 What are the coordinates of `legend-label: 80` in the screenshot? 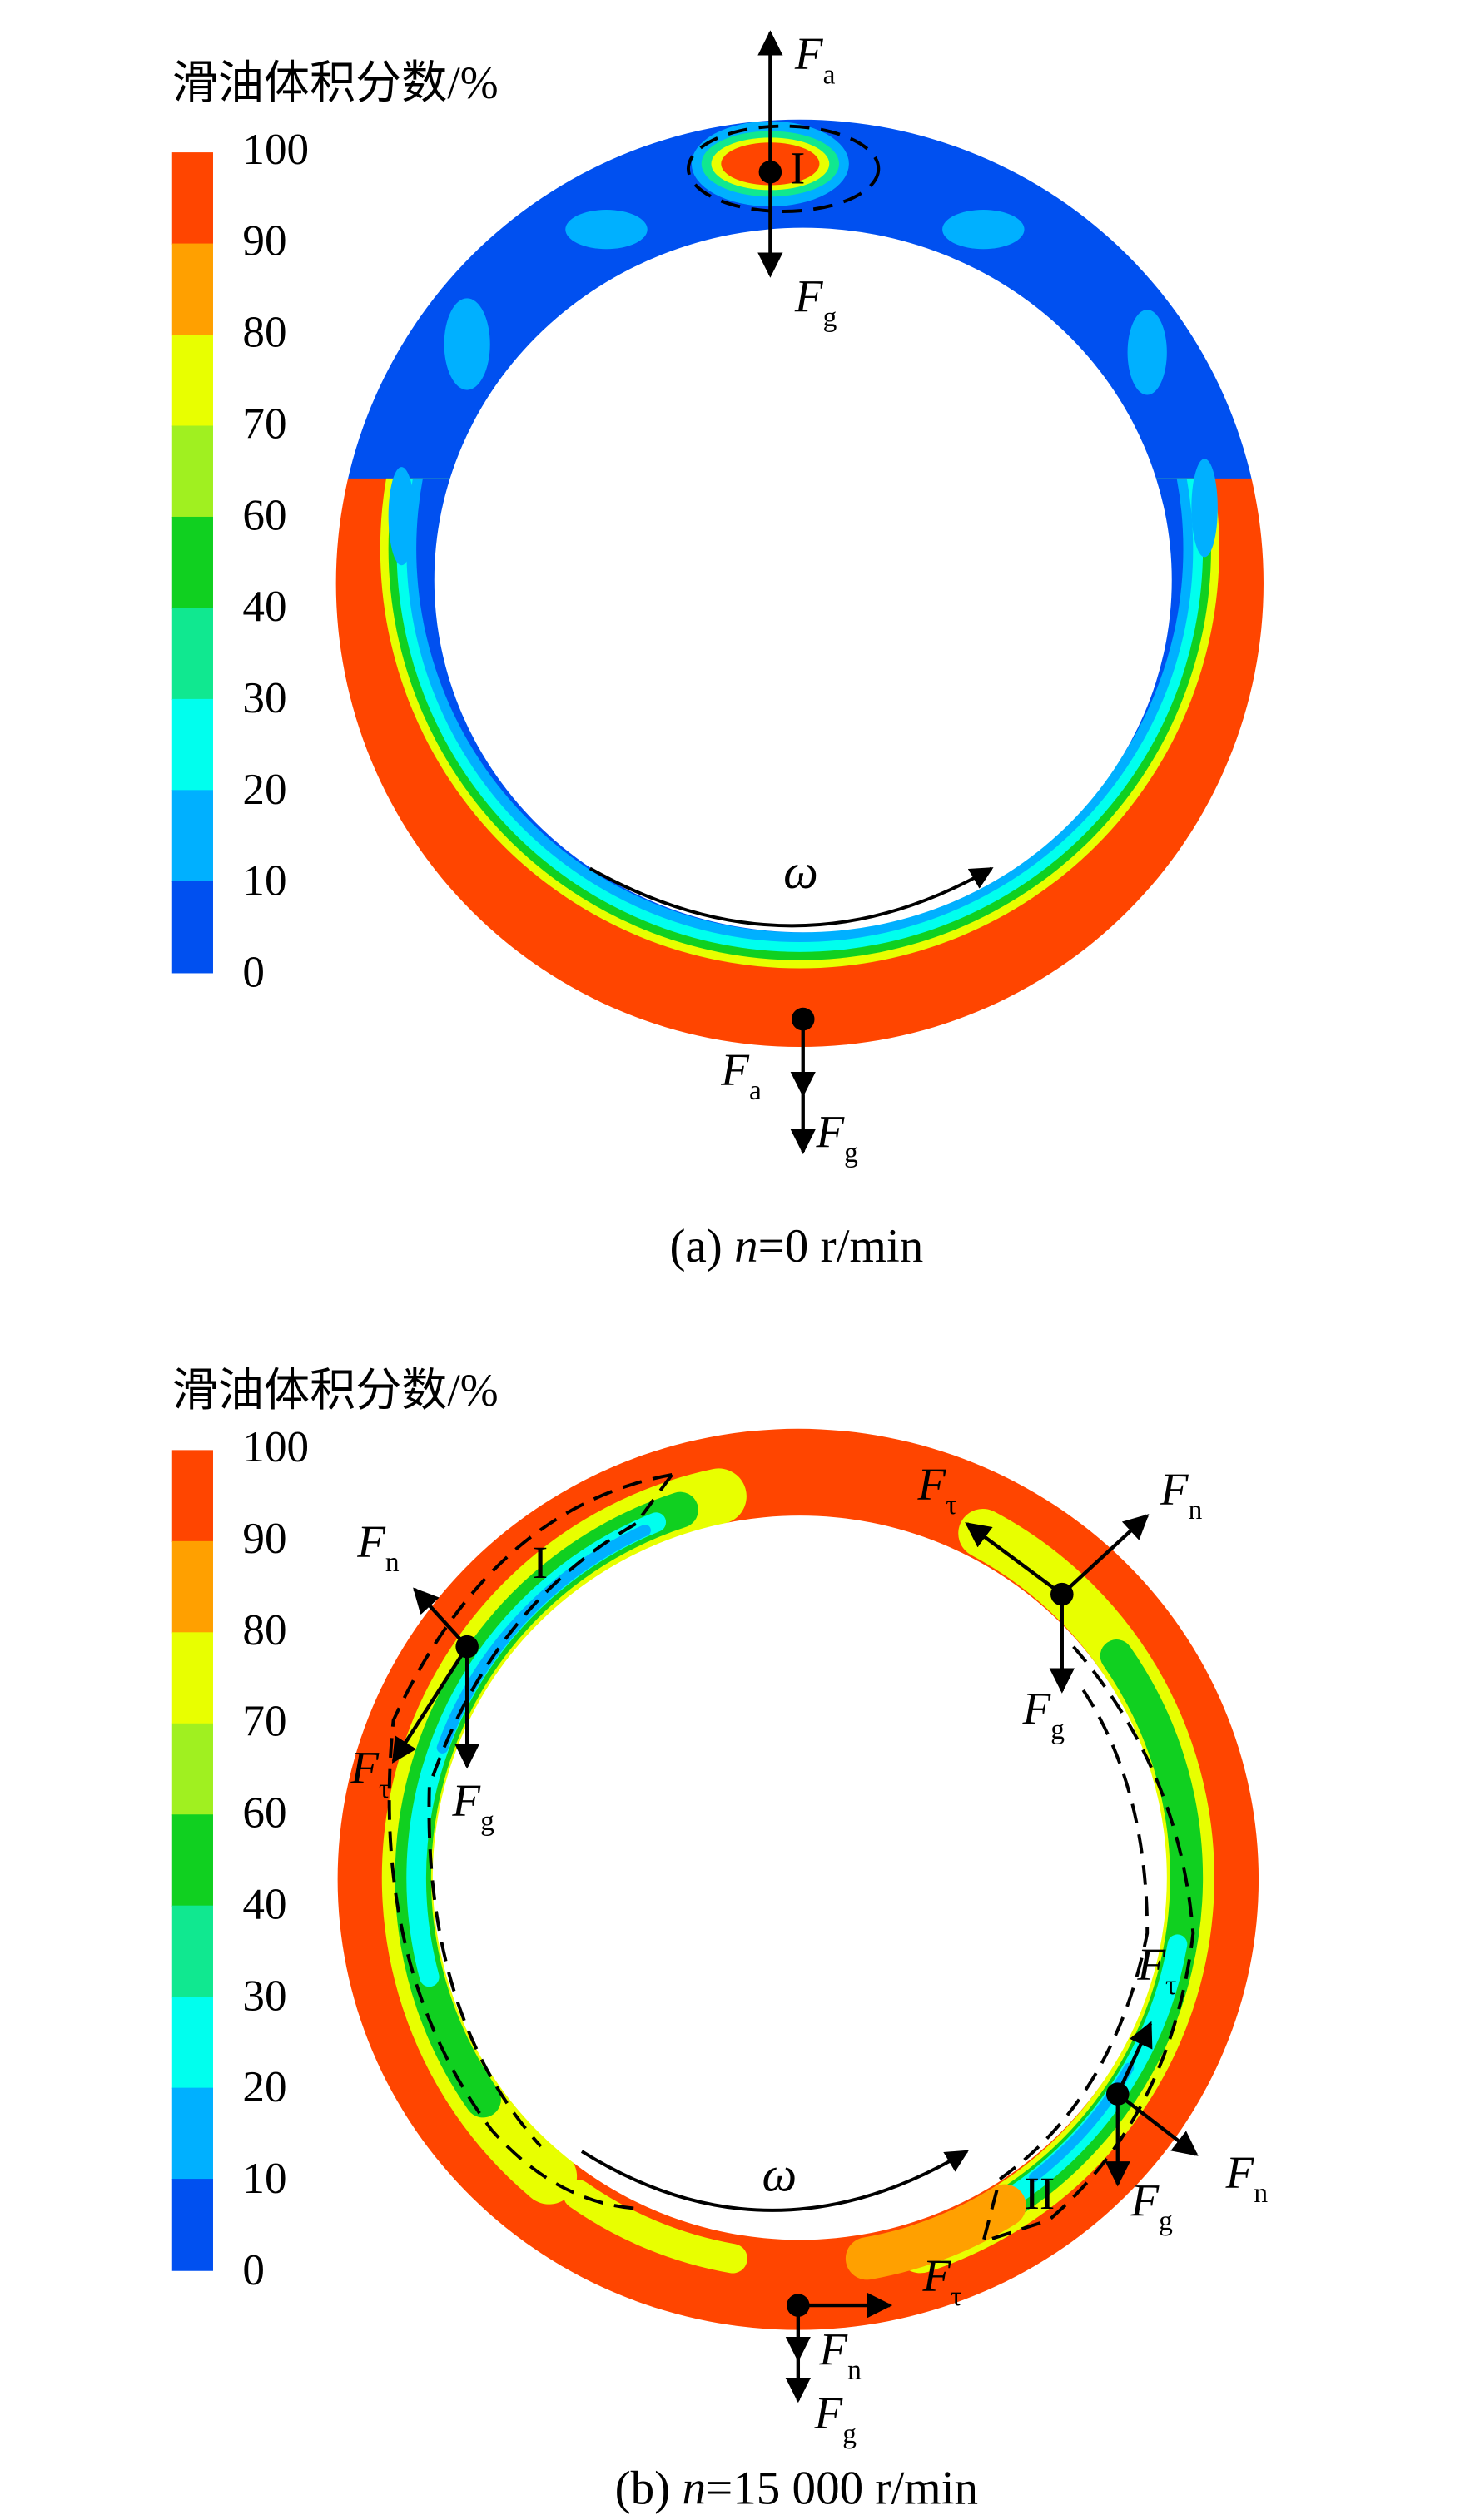 It's located at (264, 1630).